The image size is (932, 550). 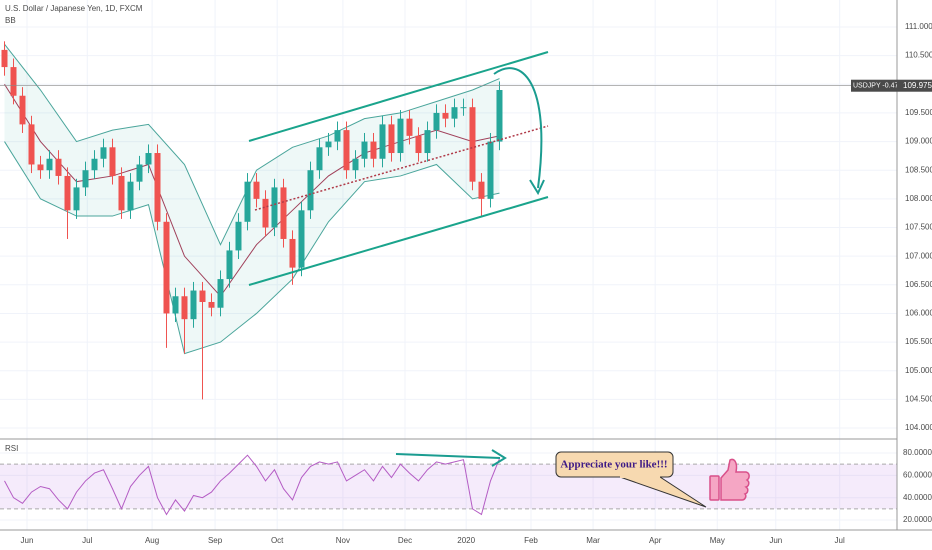 What do you see at coordinates (918, 341) in the screenshot?
I see `y-tick-label: 105.500` at bounding box center [918, 341].